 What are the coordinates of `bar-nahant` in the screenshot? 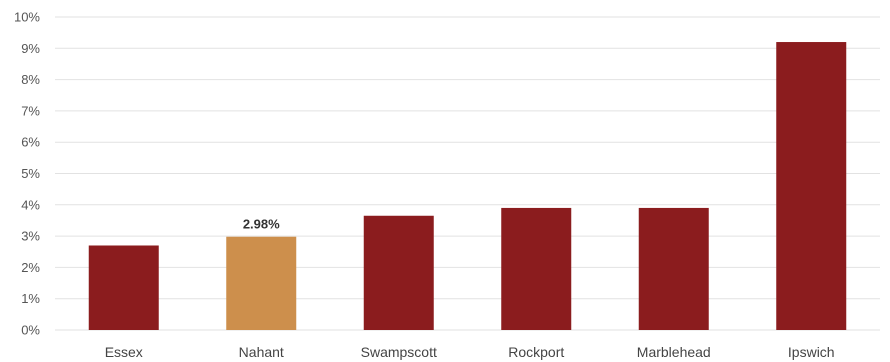 It's located at (261, 283).